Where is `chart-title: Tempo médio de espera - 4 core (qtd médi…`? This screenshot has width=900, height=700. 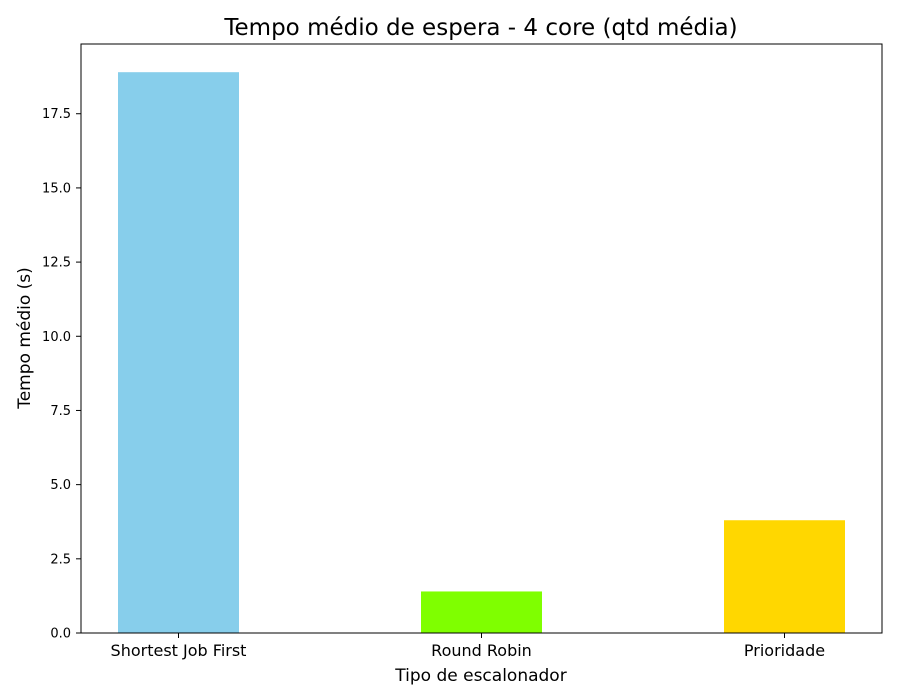
chart-title: Tempo médio de espera - 4 core (qtd médi… is located at coordinates (480, 28).